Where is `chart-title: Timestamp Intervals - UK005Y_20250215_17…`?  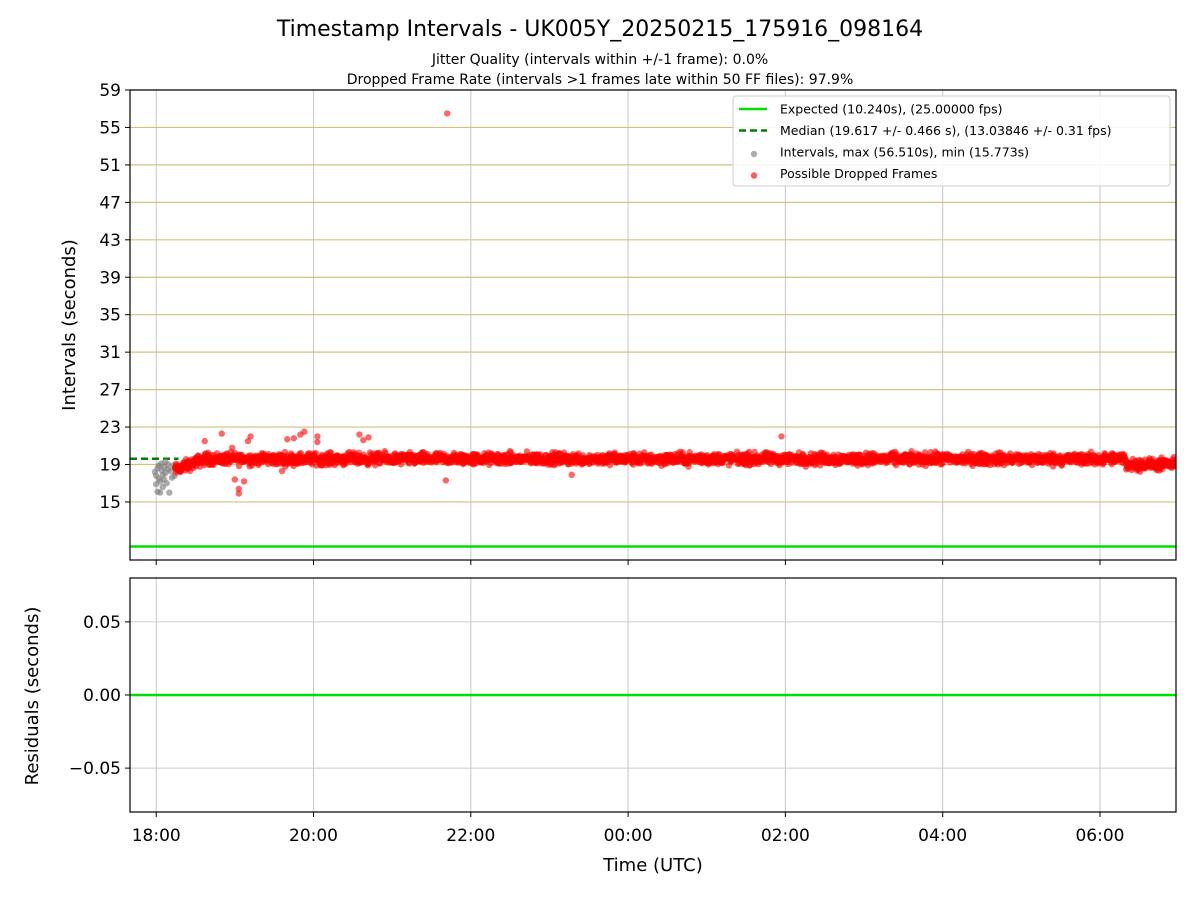
chart-title: Timestamp Intervals - UK005Y_20250215_17… is located at coordinates (599, 29).